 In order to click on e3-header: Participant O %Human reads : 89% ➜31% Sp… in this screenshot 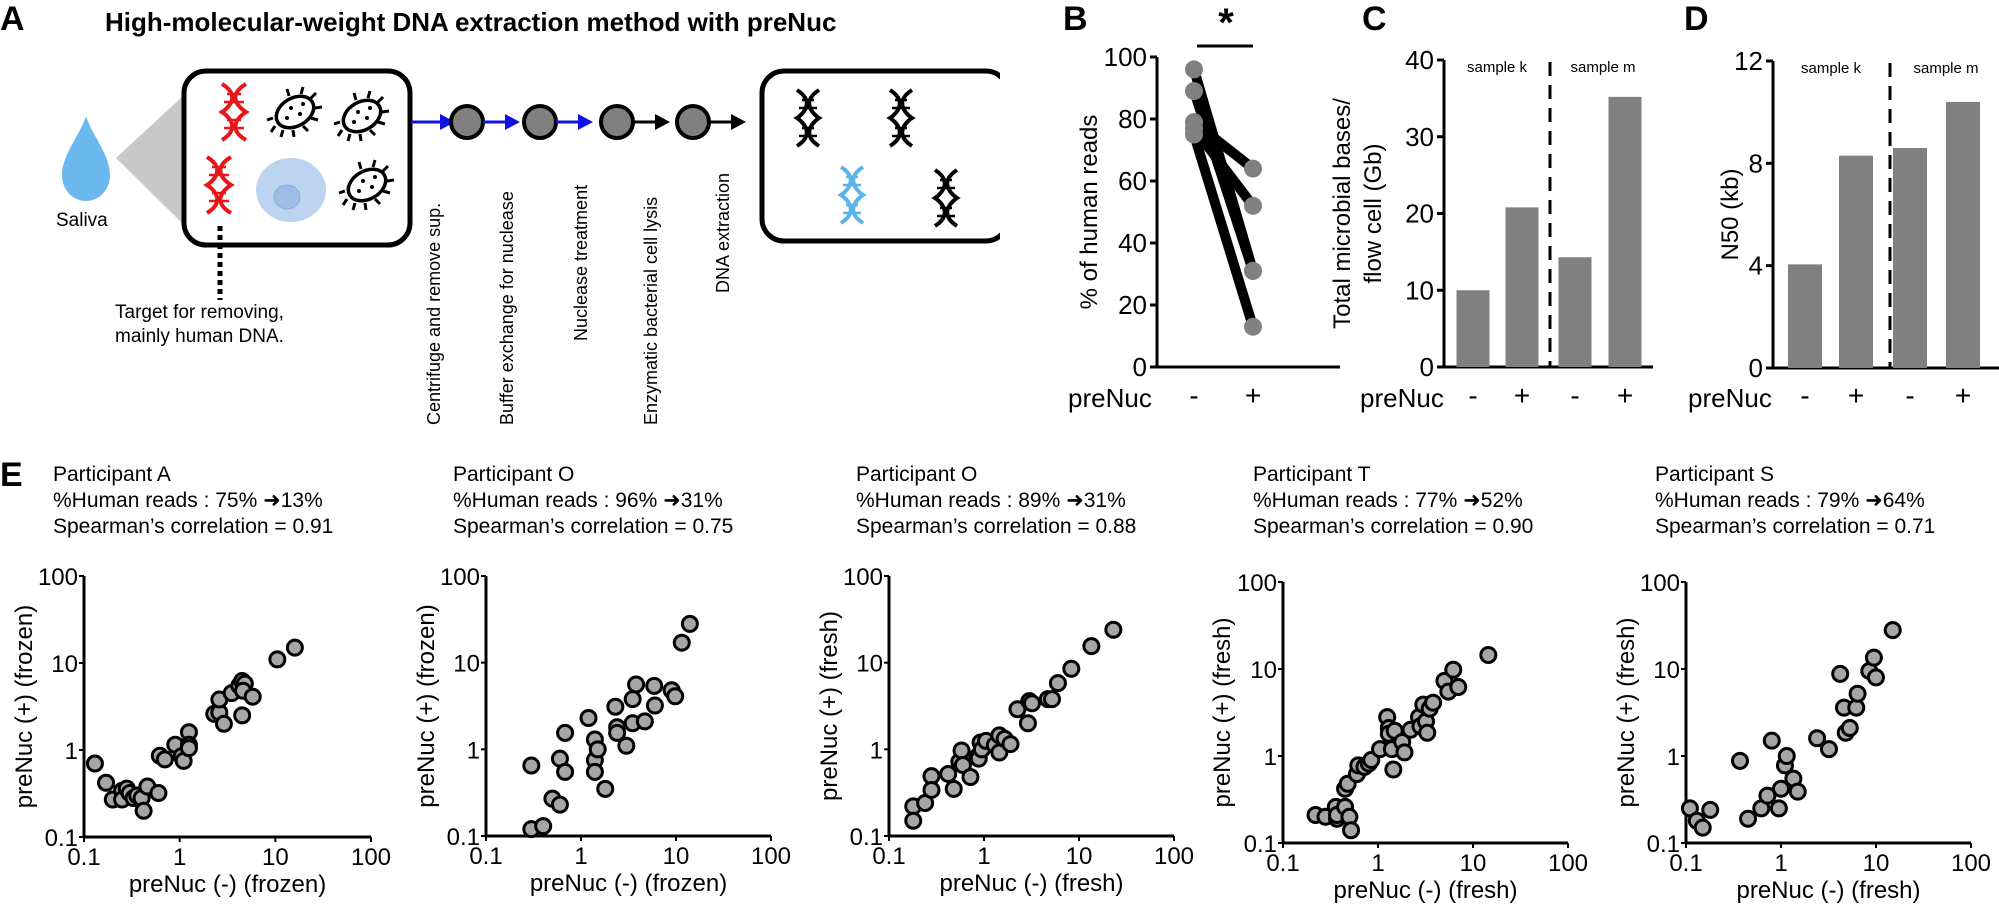, I will do `click(996, 501)`.